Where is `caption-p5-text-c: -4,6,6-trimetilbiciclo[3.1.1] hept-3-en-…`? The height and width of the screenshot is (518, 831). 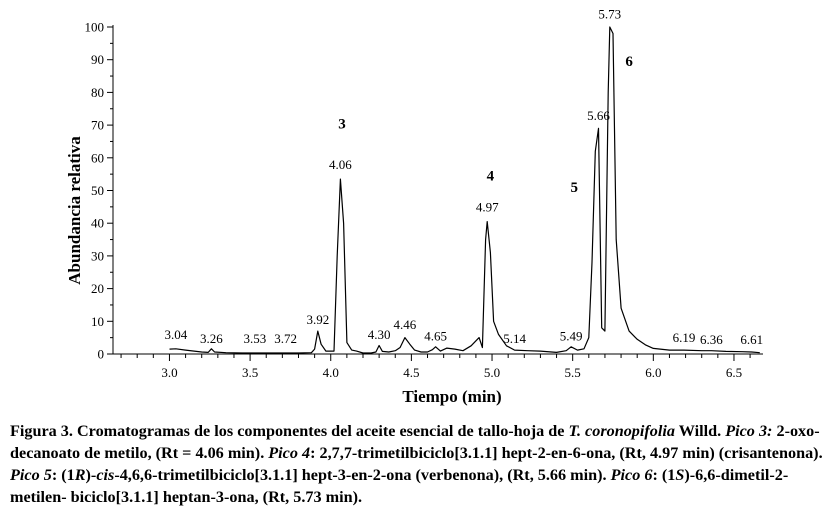
caption-p5-text-c: -4,6,6-trimetilbiciclo[3.1.1] hept-3-en-… is located at coordinates (362, 475).